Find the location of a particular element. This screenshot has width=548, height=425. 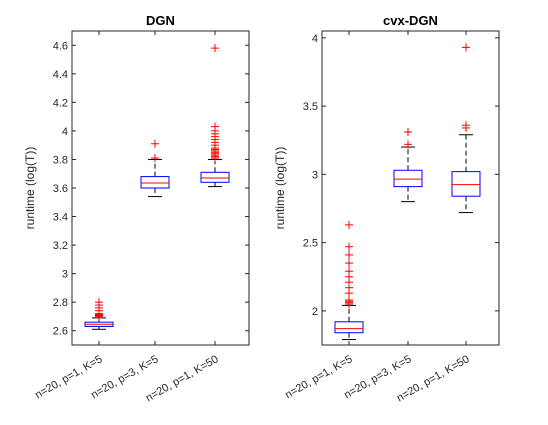

y-tick-label: 3.5 is located at coordinates (310, 107).